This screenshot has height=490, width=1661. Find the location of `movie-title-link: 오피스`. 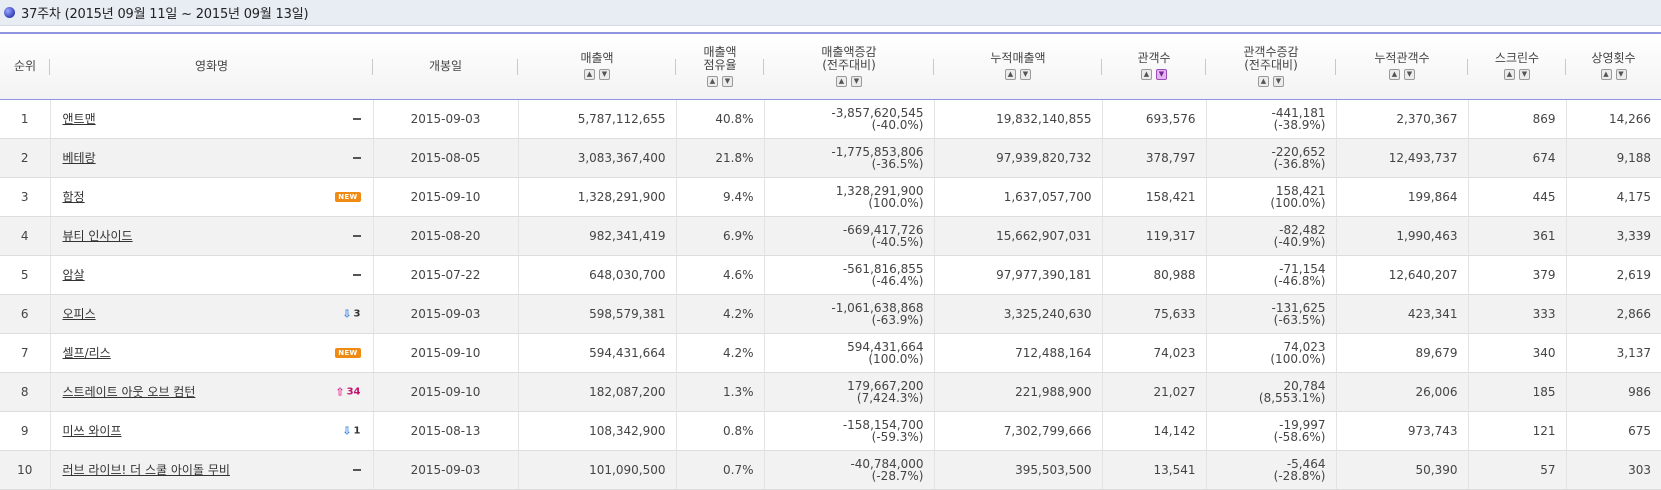

movie-title-link: 오피스 is located at coordinates (79, 314).